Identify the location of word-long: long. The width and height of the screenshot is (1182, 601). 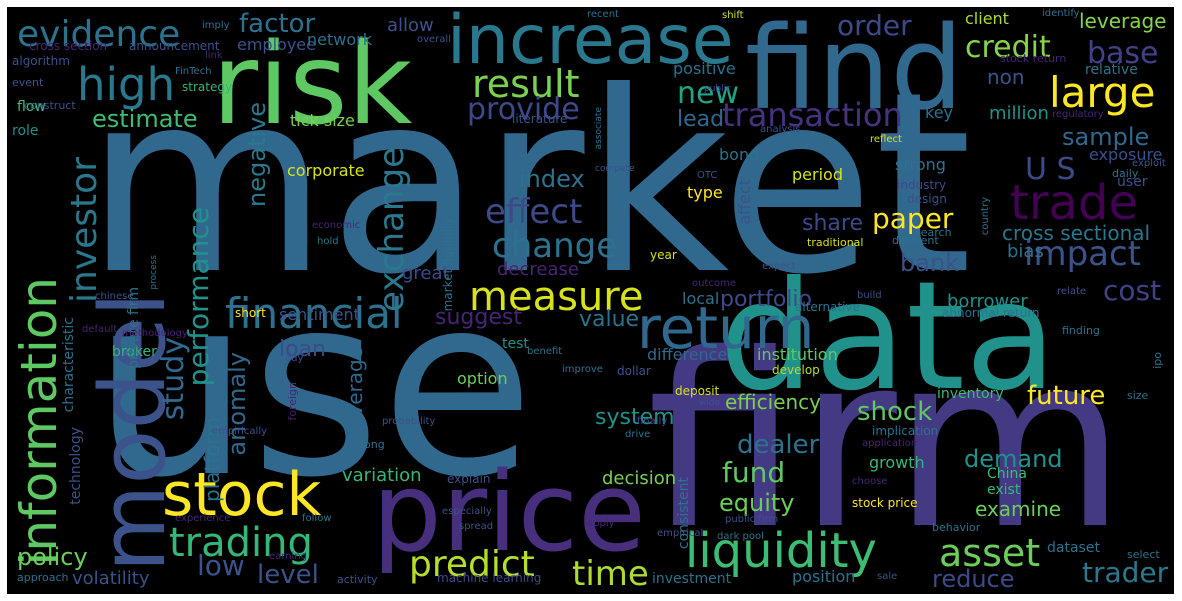
(373, 444).